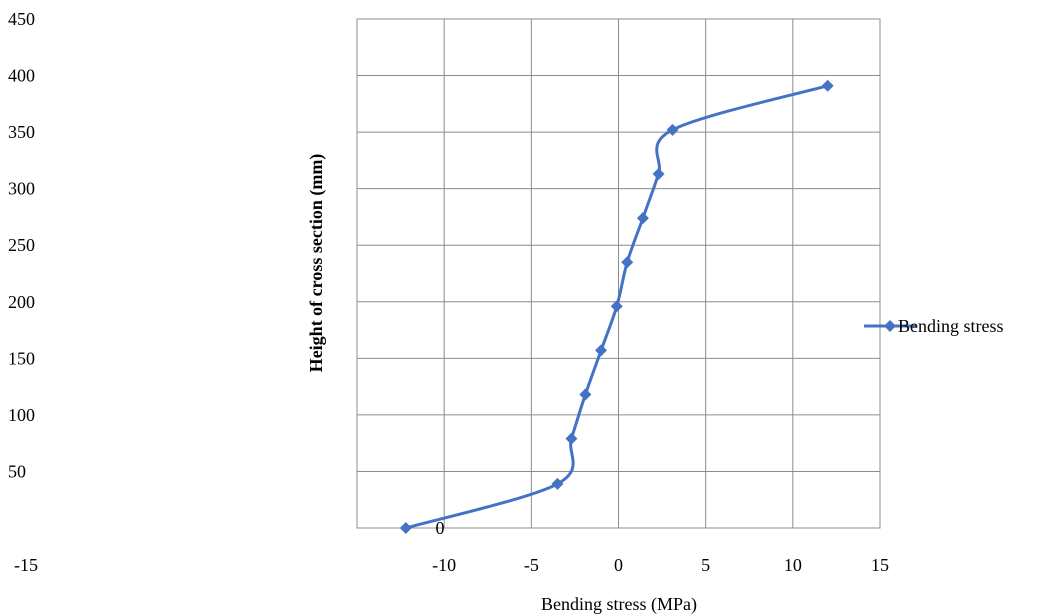  What do you see at coordinates (890, 326) in the screenshot?
I see `legend-marker-bending-stress` at bounding box center [890, 326].